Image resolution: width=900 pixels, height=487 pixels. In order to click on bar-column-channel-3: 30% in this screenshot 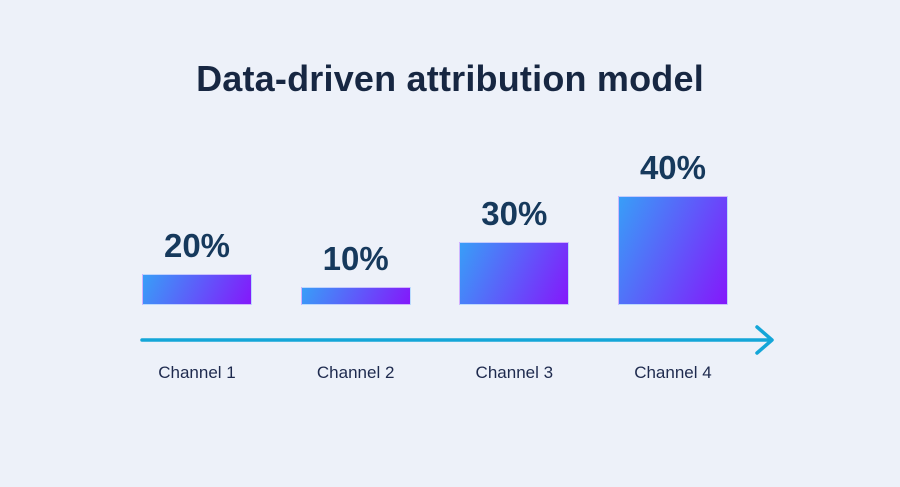, I will do `click(514, 250)`.